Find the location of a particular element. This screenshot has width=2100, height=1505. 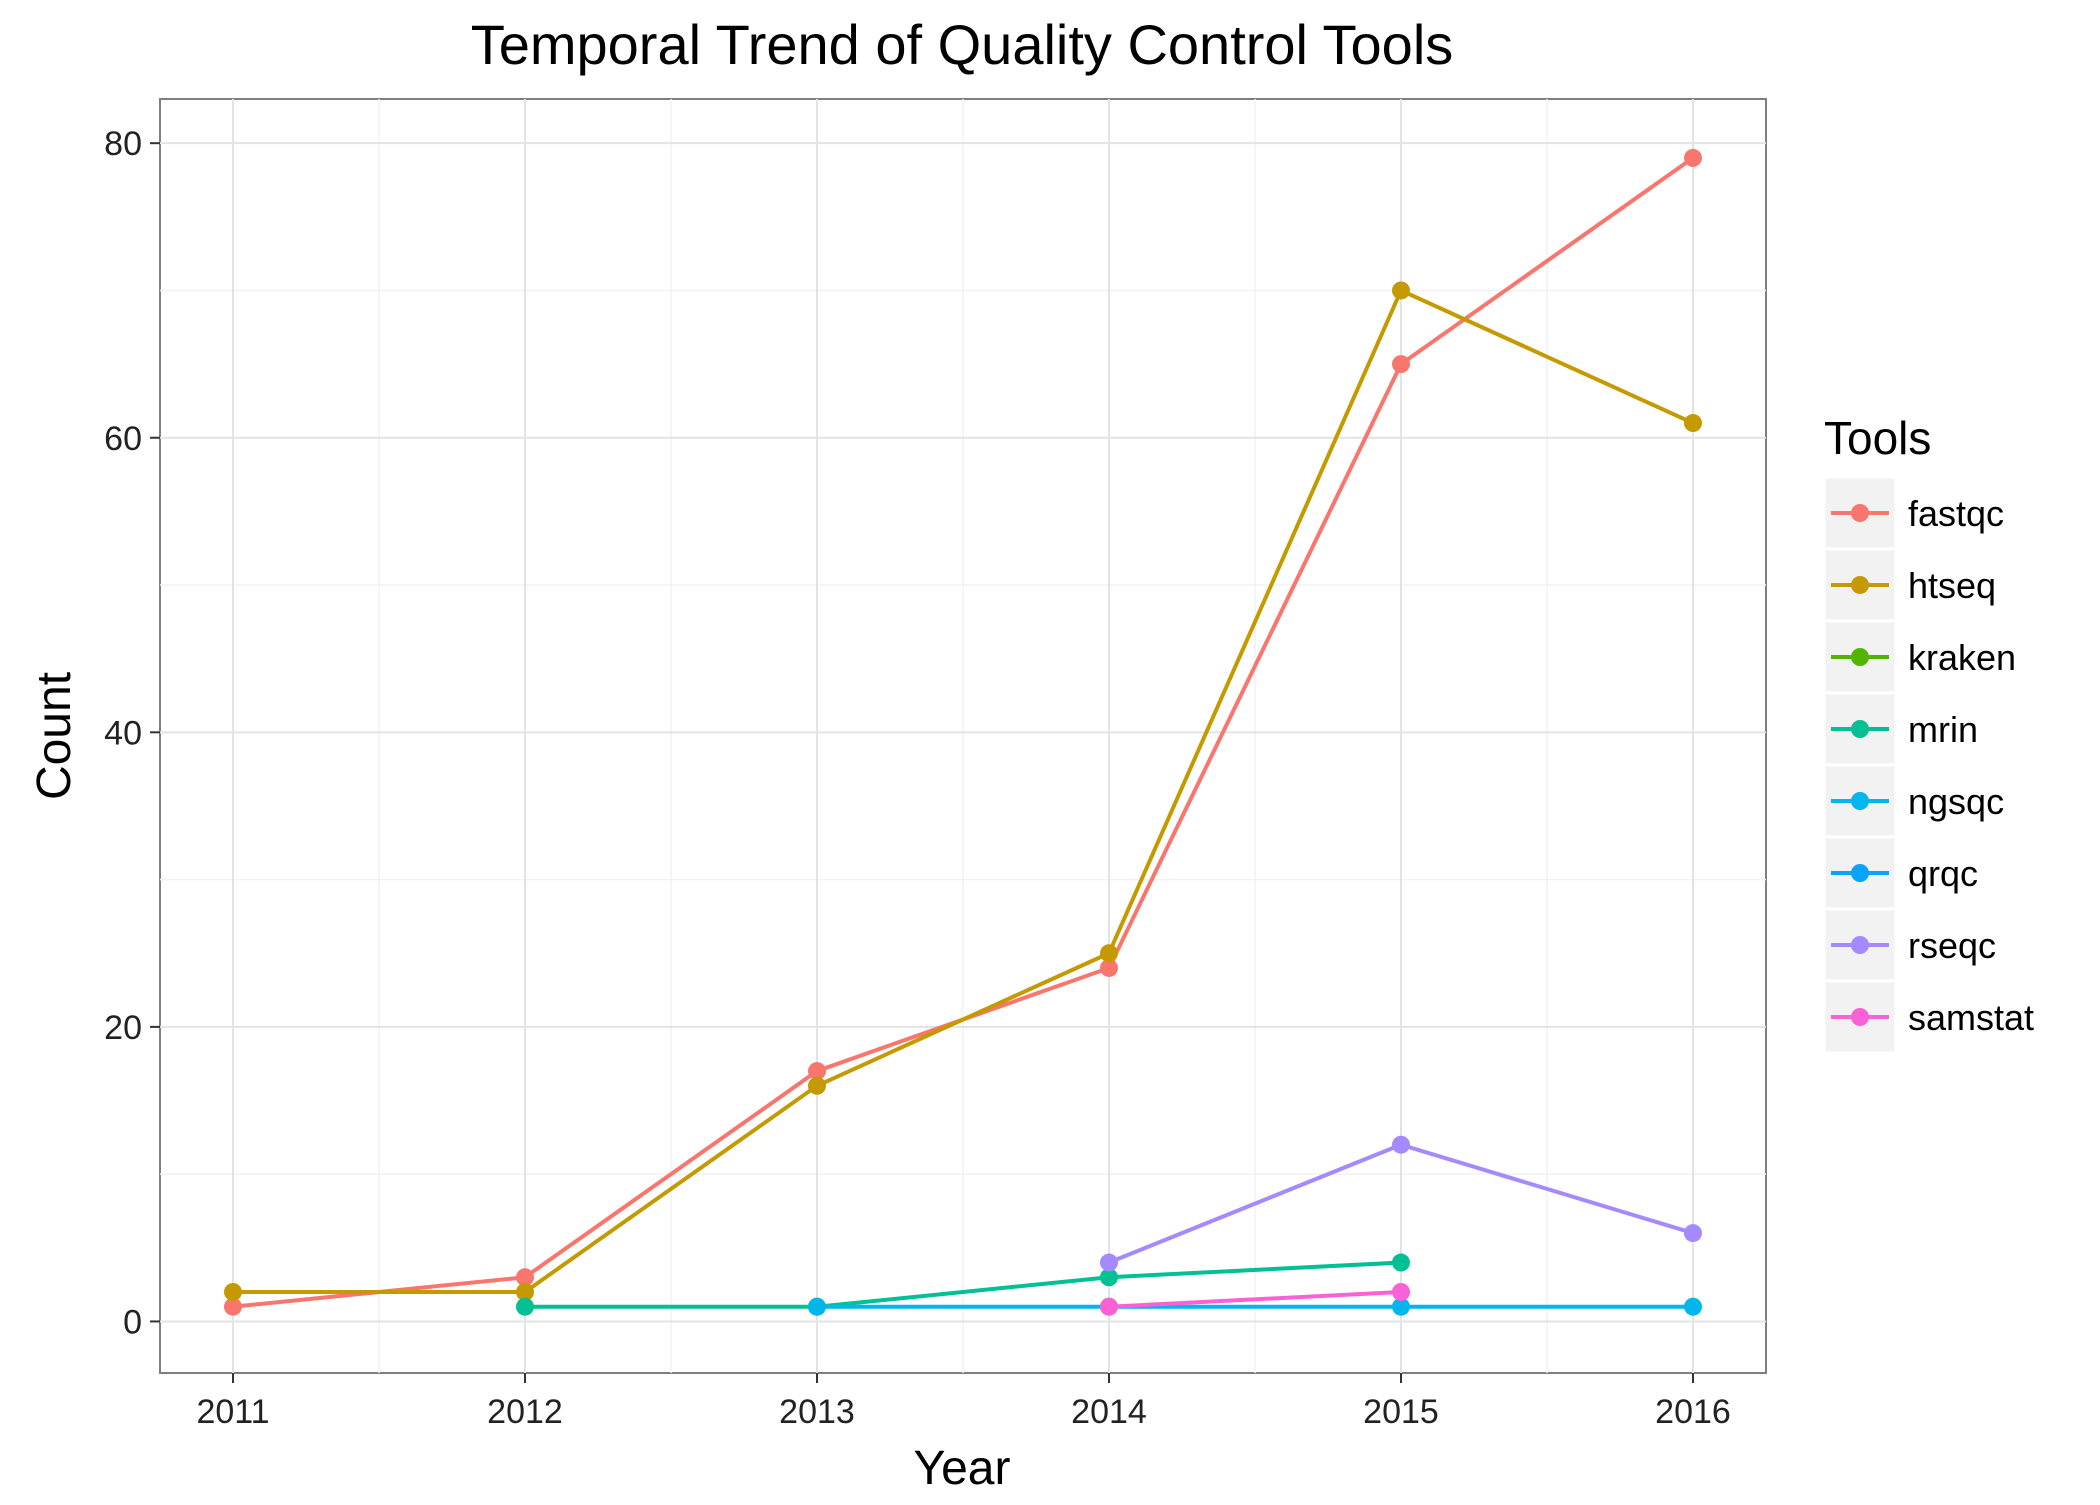

x-tick-label: 2015 is located at coordinates (1401, 1412).